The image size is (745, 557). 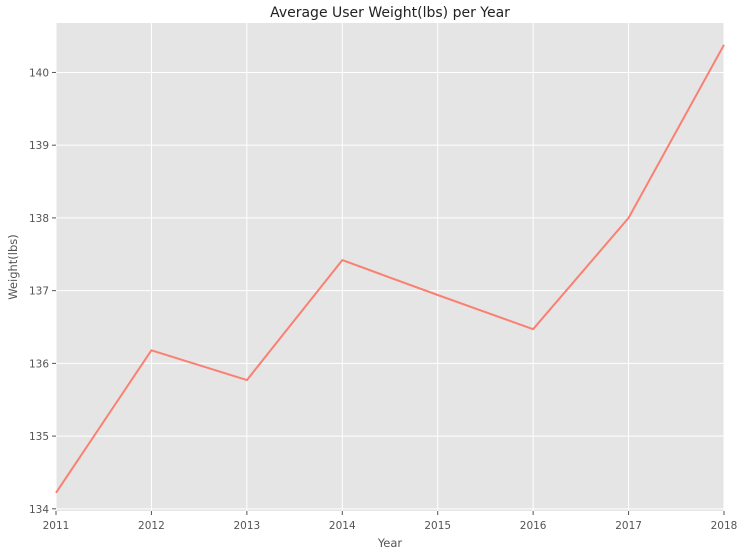 I want to click on x-tick-label: 2011, so click(x=56, y=526).